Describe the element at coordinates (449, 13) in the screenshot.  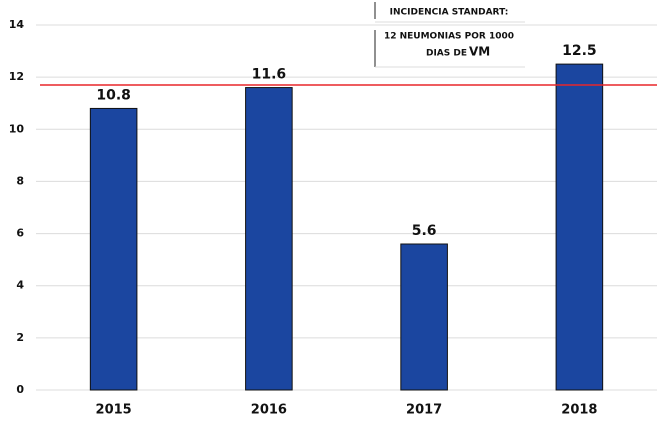
I see `annotation-text: INCIDENCIA STANDART:` at that location.